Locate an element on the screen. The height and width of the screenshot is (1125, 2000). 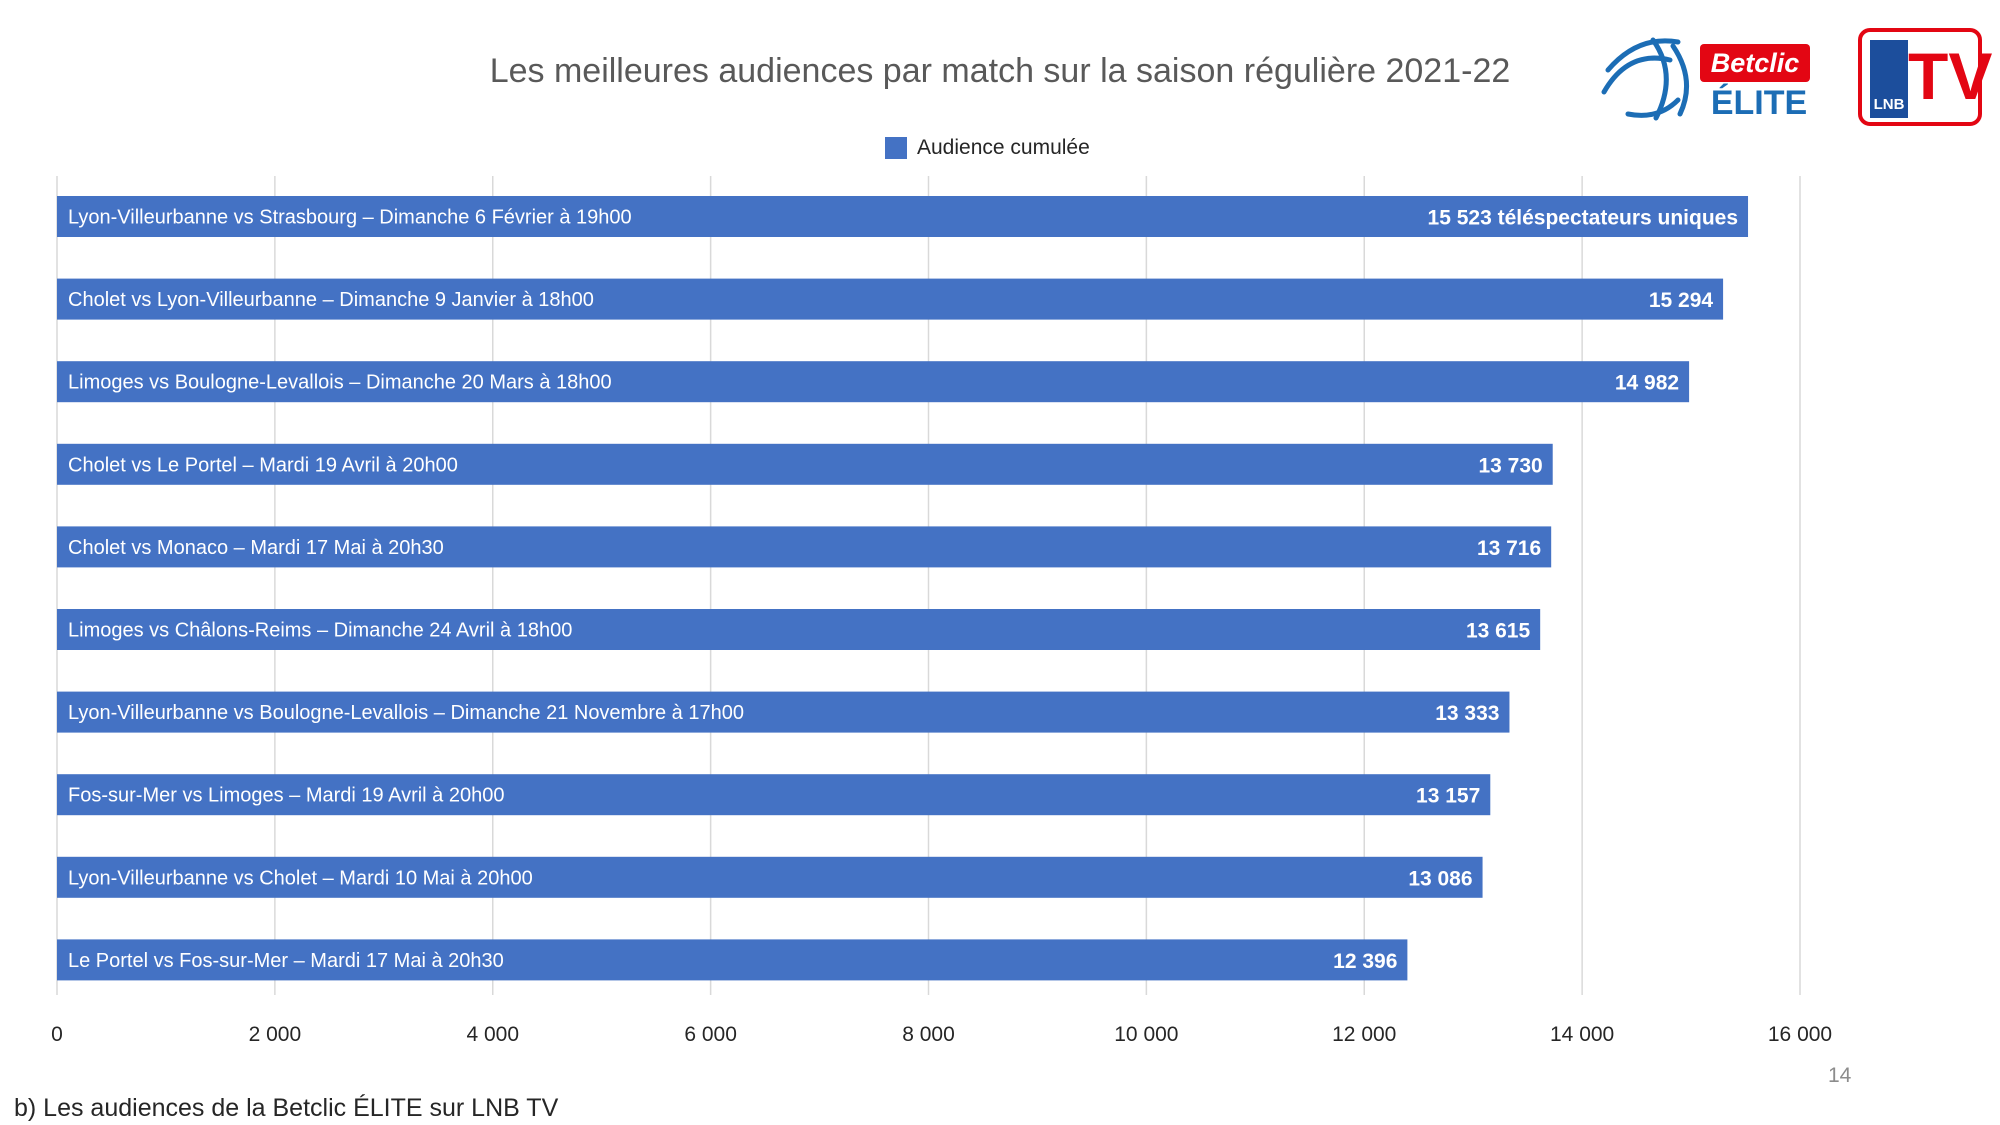
basketball-icon is located at coordinates (1645, 79).